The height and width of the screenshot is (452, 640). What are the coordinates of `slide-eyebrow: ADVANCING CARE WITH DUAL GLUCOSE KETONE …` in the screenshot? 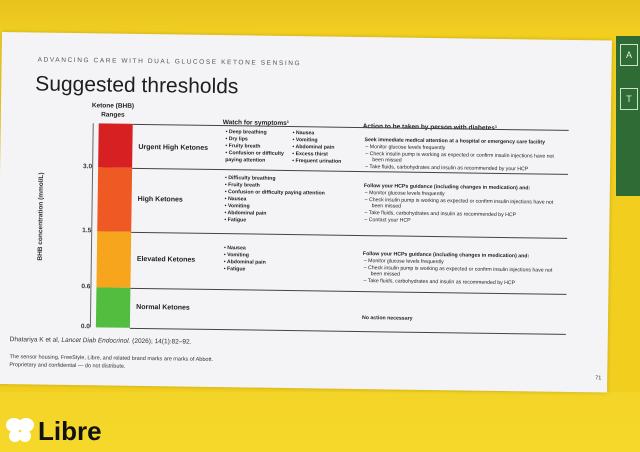 It's located at (169, 62).